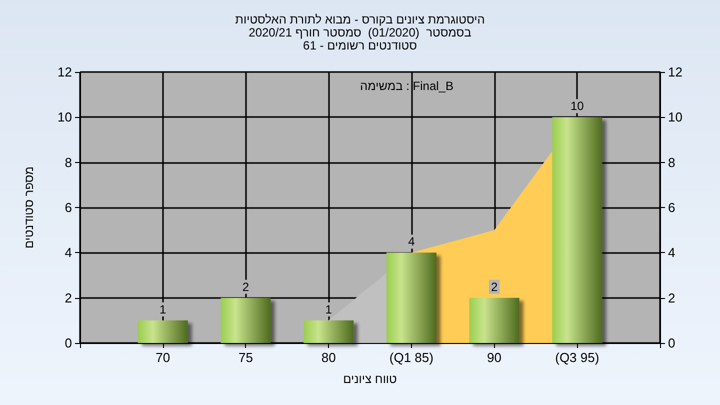 The height and width of the screenshot is (405, 720). Describe the element at coordinates (68, 252) in the screenshot. I see `y-tick-label: 4` at that location.